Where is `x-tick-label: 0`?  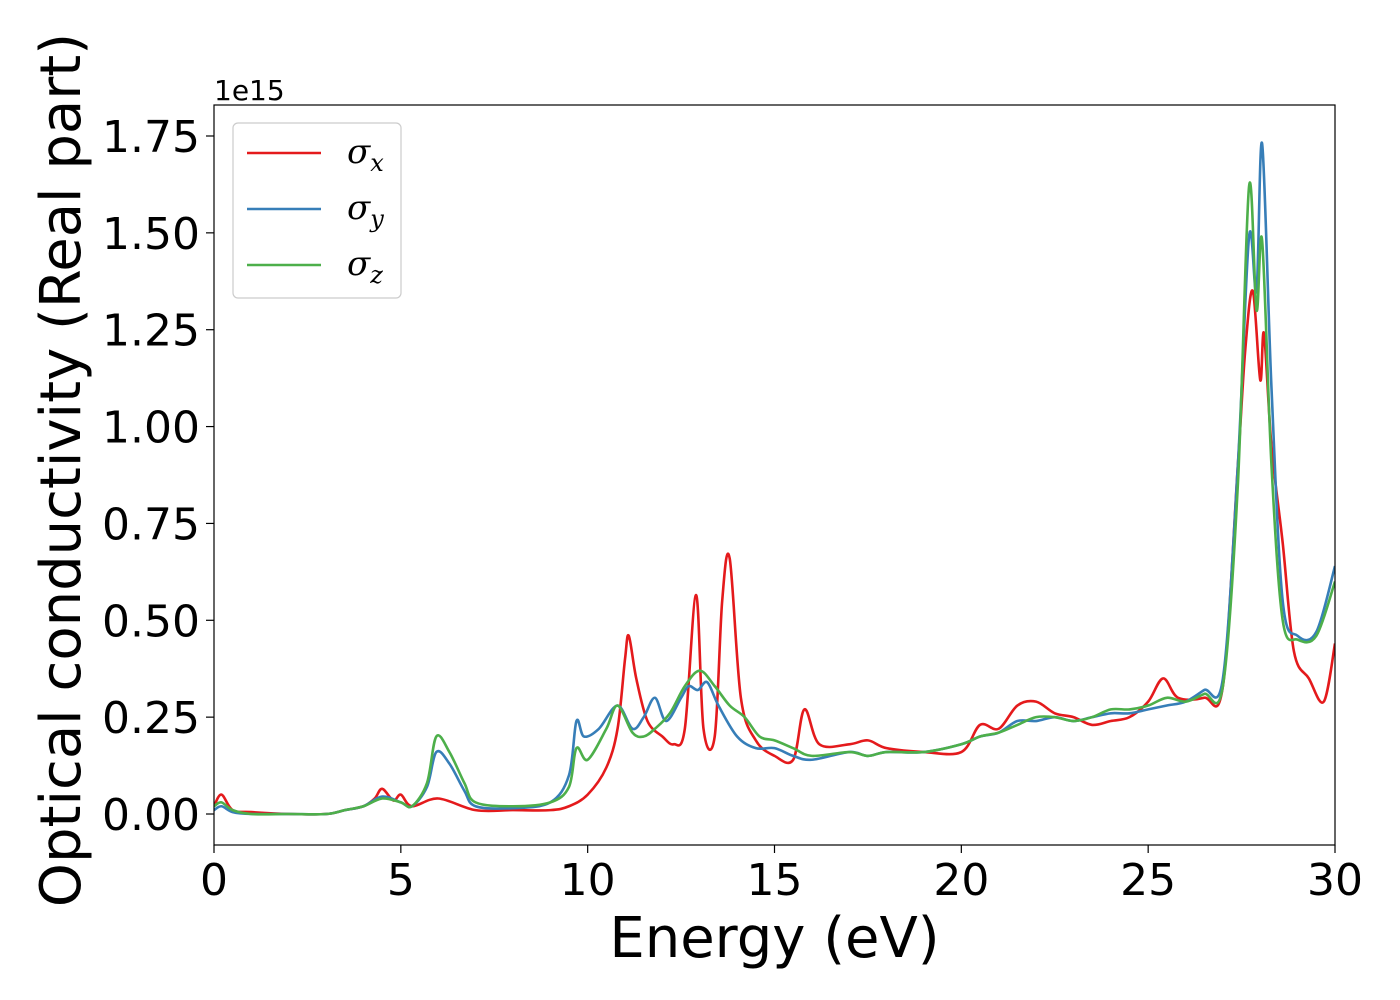 x-tick-label: 0 is located at coordinates (214, 880).